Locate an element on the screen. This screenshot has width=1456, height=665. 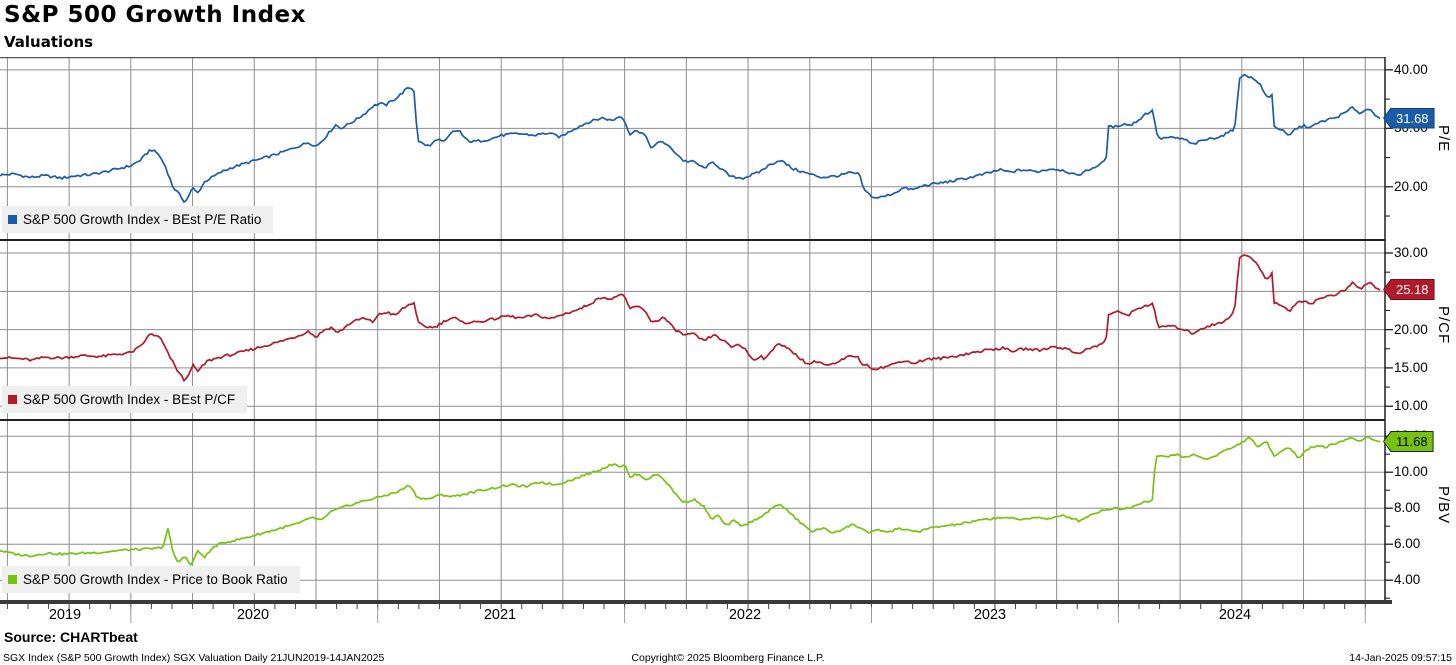
axis-title-pbv: P/BV is located at coordinates (1443, 505).